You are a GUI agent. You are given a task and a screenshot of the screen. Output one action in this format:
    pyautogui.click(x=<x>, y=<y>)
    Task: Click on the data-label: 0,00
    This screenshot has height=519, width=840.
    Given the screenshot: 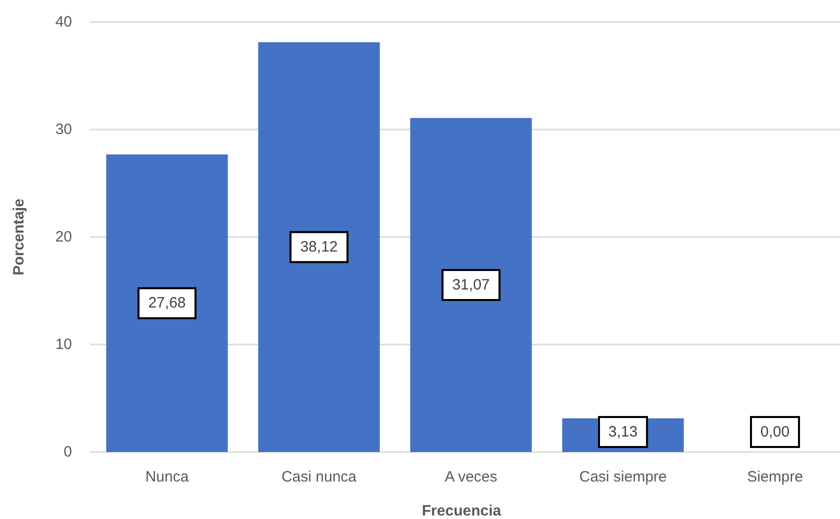 What is the action you would take?
    pyautogui.click(x=775, y=432)
    